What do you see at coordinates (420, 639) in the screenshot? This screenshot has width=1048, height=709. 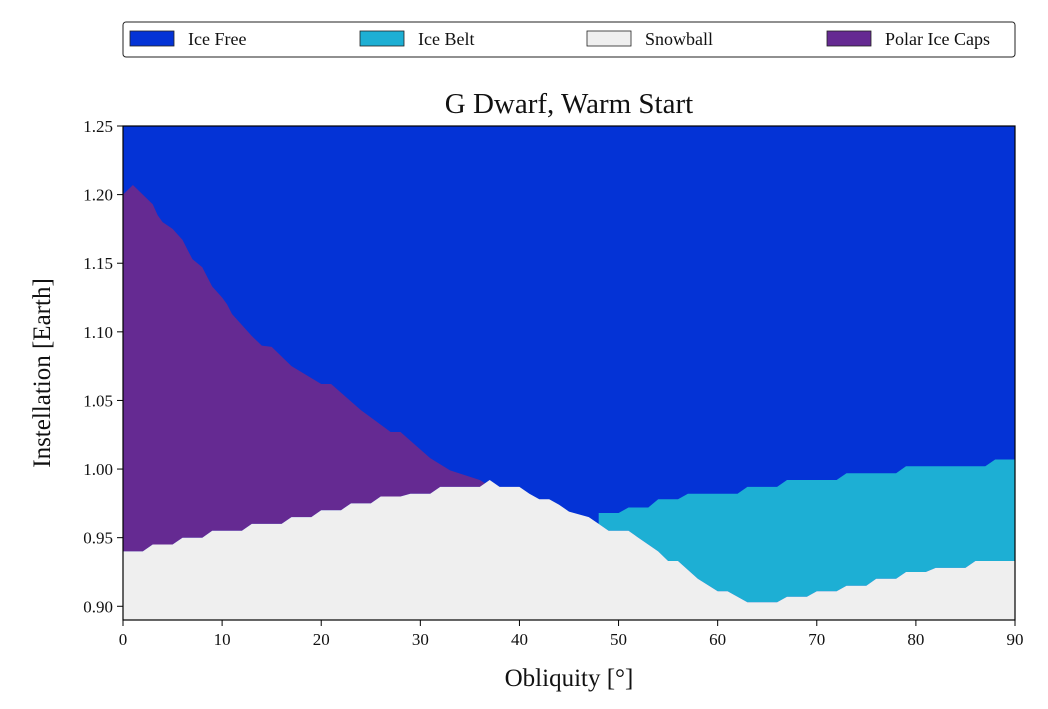 I see `x-tick-label: 30` at bounding box center [420, 639].